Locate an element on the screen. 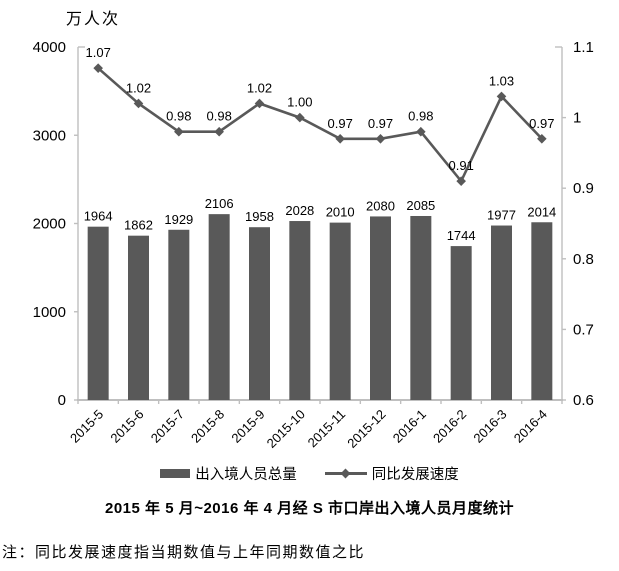 Image resolution: width=619 pixels, height=571 pixels. right-axis-tick-label: 0.6 is located at coordinates (583, 400).